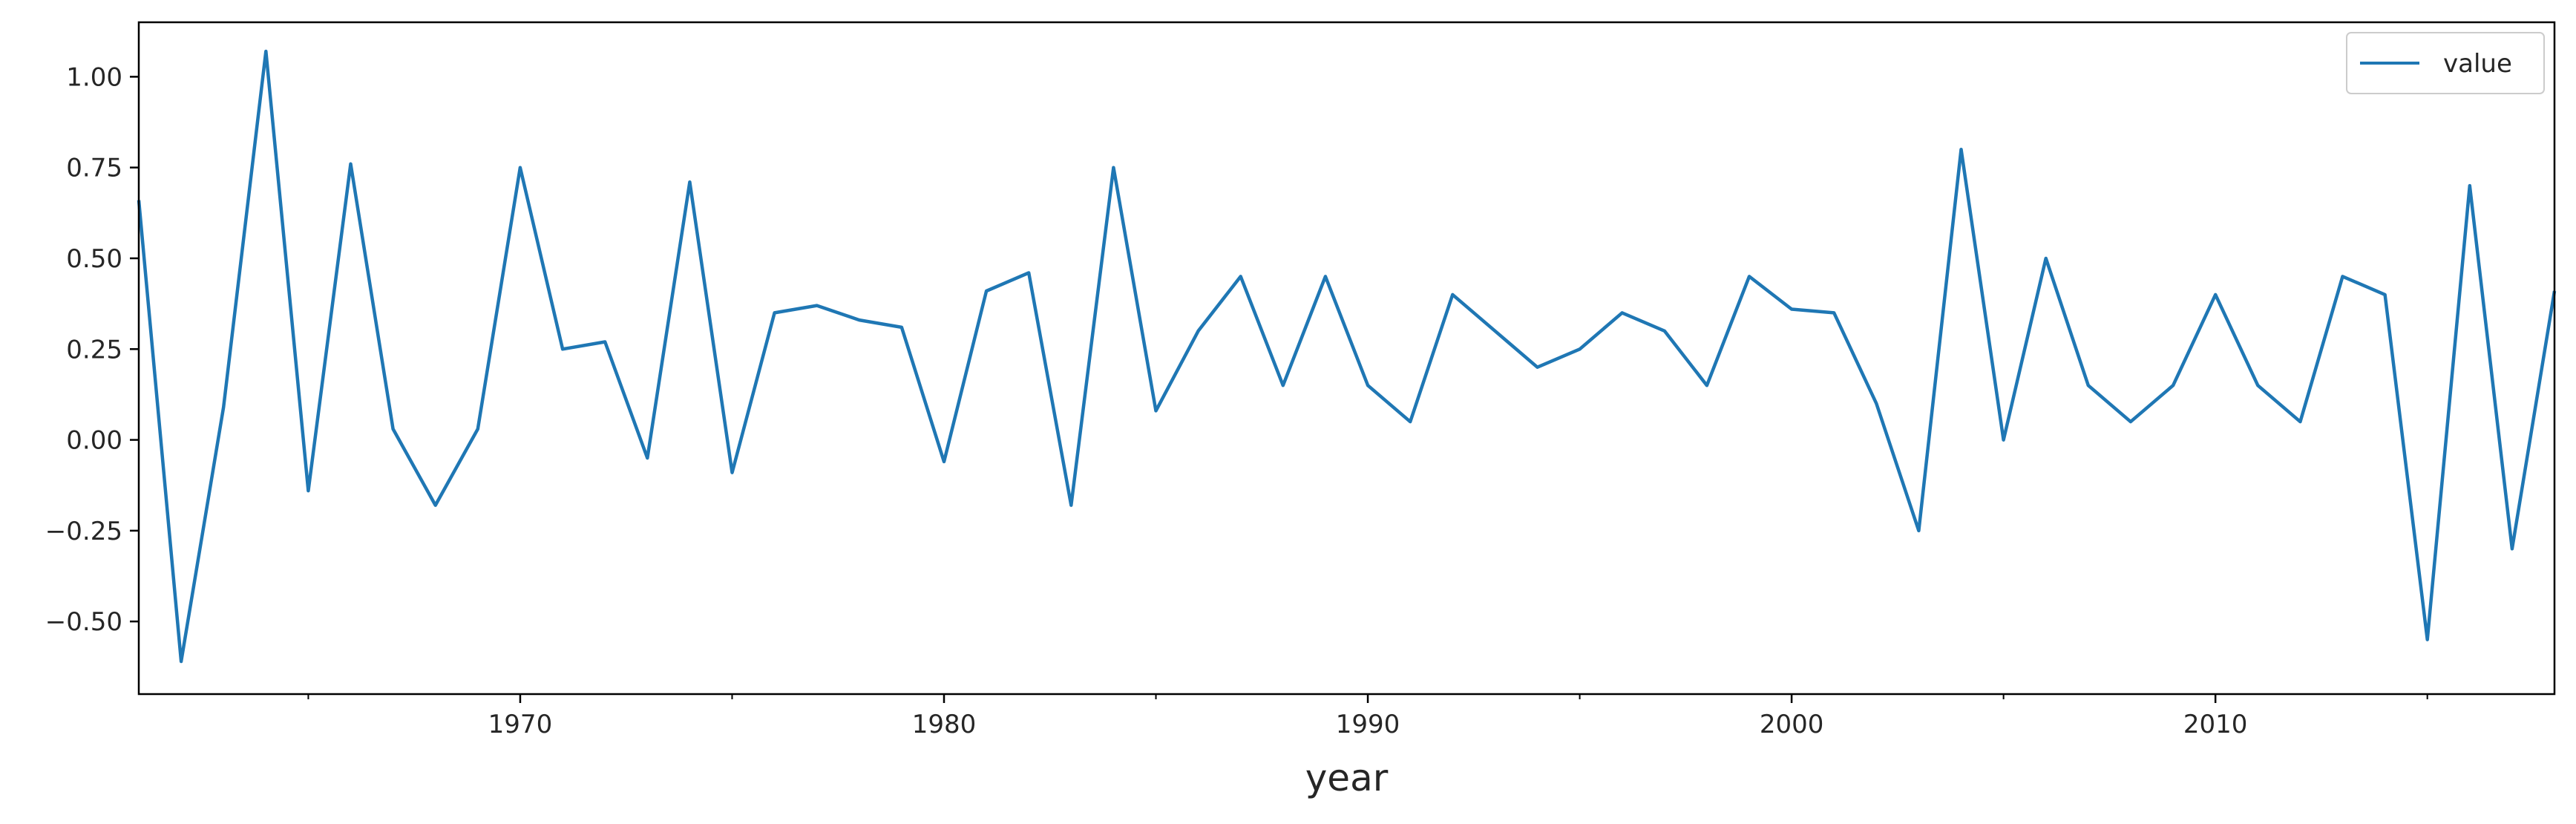  I want to click on y-tick-label: 0.25, so click(94, 349).